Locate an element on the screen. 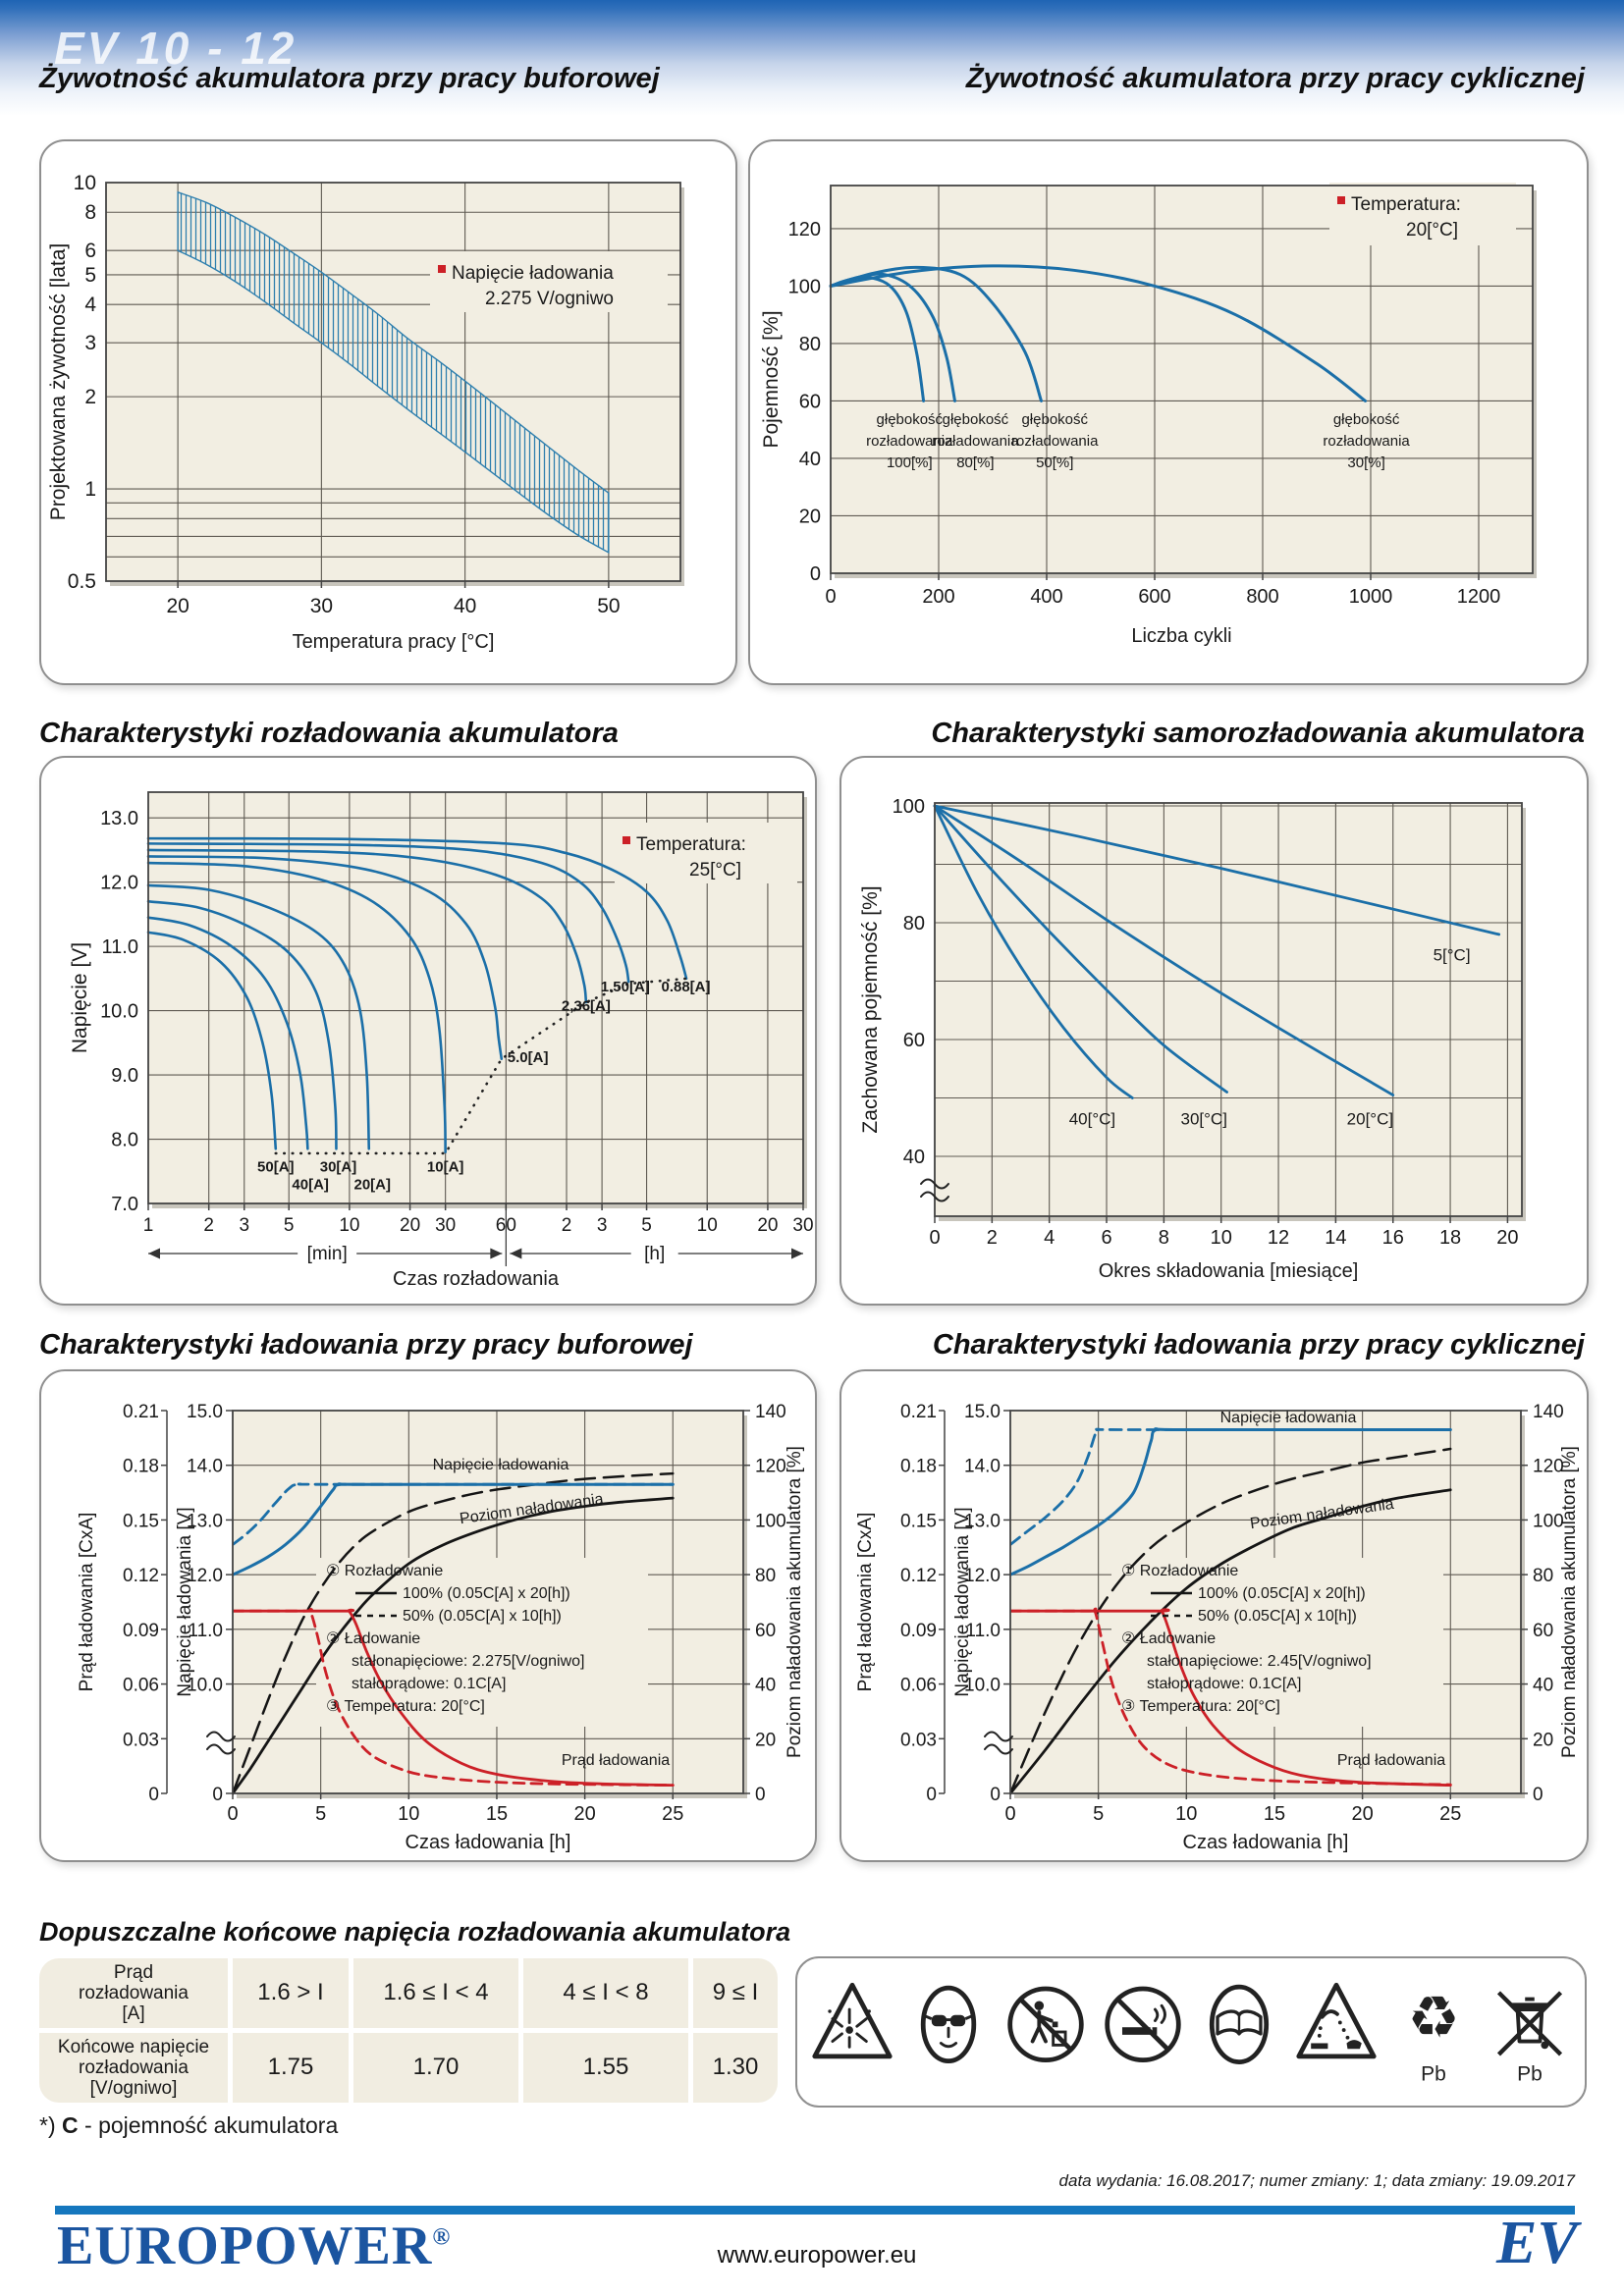 This screenshot has height=2296, width=1624. svg-text: 40 is located at coordinates (765, 1686).